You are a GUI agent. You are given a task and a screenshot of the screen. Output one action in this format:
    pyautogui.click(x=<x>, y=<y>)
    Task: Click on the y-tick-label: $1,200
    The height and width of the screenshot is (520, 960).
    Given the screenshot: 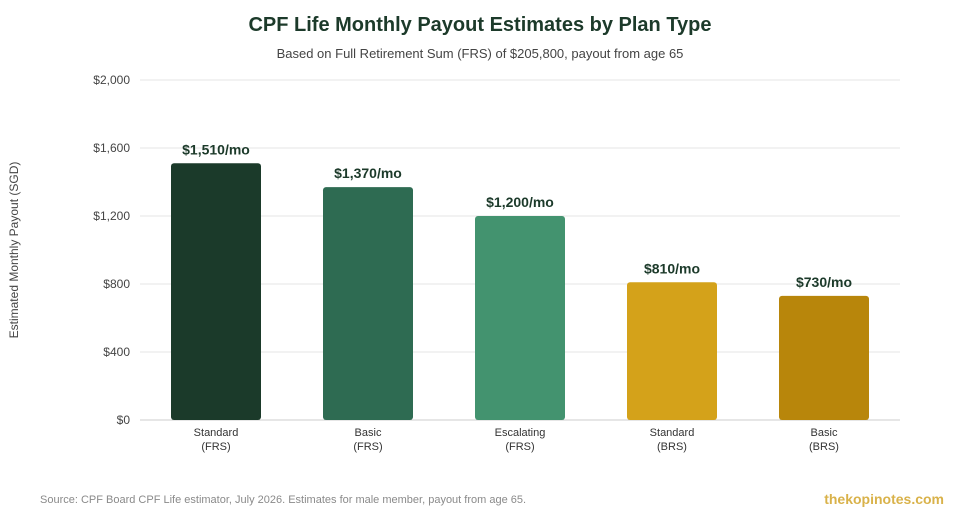 What is the action you would take?
    pyautogui.click(x=111, y=216)
    